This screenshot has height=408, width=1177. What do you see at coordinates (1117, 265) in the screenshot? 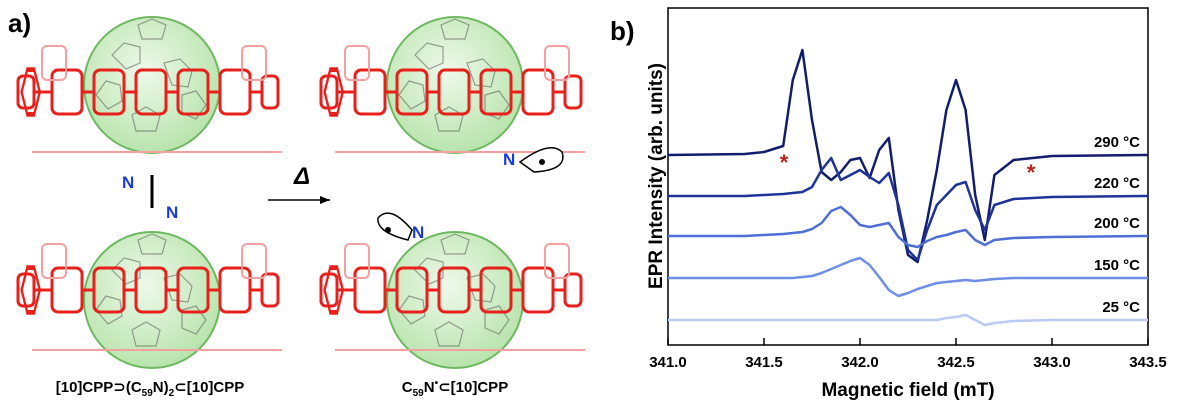
I see `series-label: 150 °C` at bounding box center [1117, 265].